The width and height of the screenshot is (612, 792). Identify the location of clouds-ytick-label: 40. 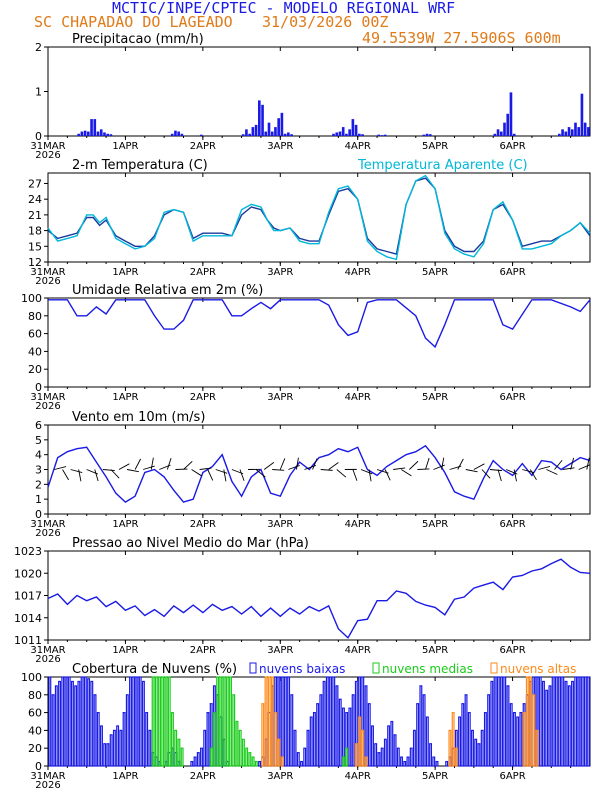
(35, 730).